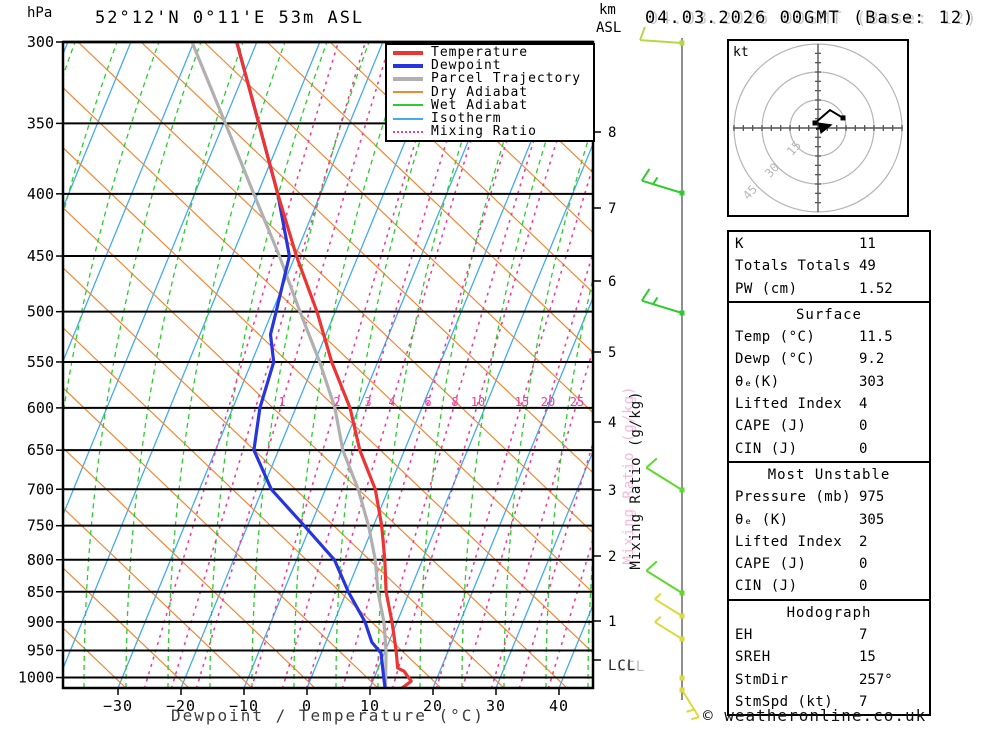 Image resolution: width=1000 pixels, height=733 pixels. What do you see at coordinates (328, 715) in the screenshot?
I see `x-axis-title: Dewpoint / Temperature (°C)` at bounding box center [328, 715].